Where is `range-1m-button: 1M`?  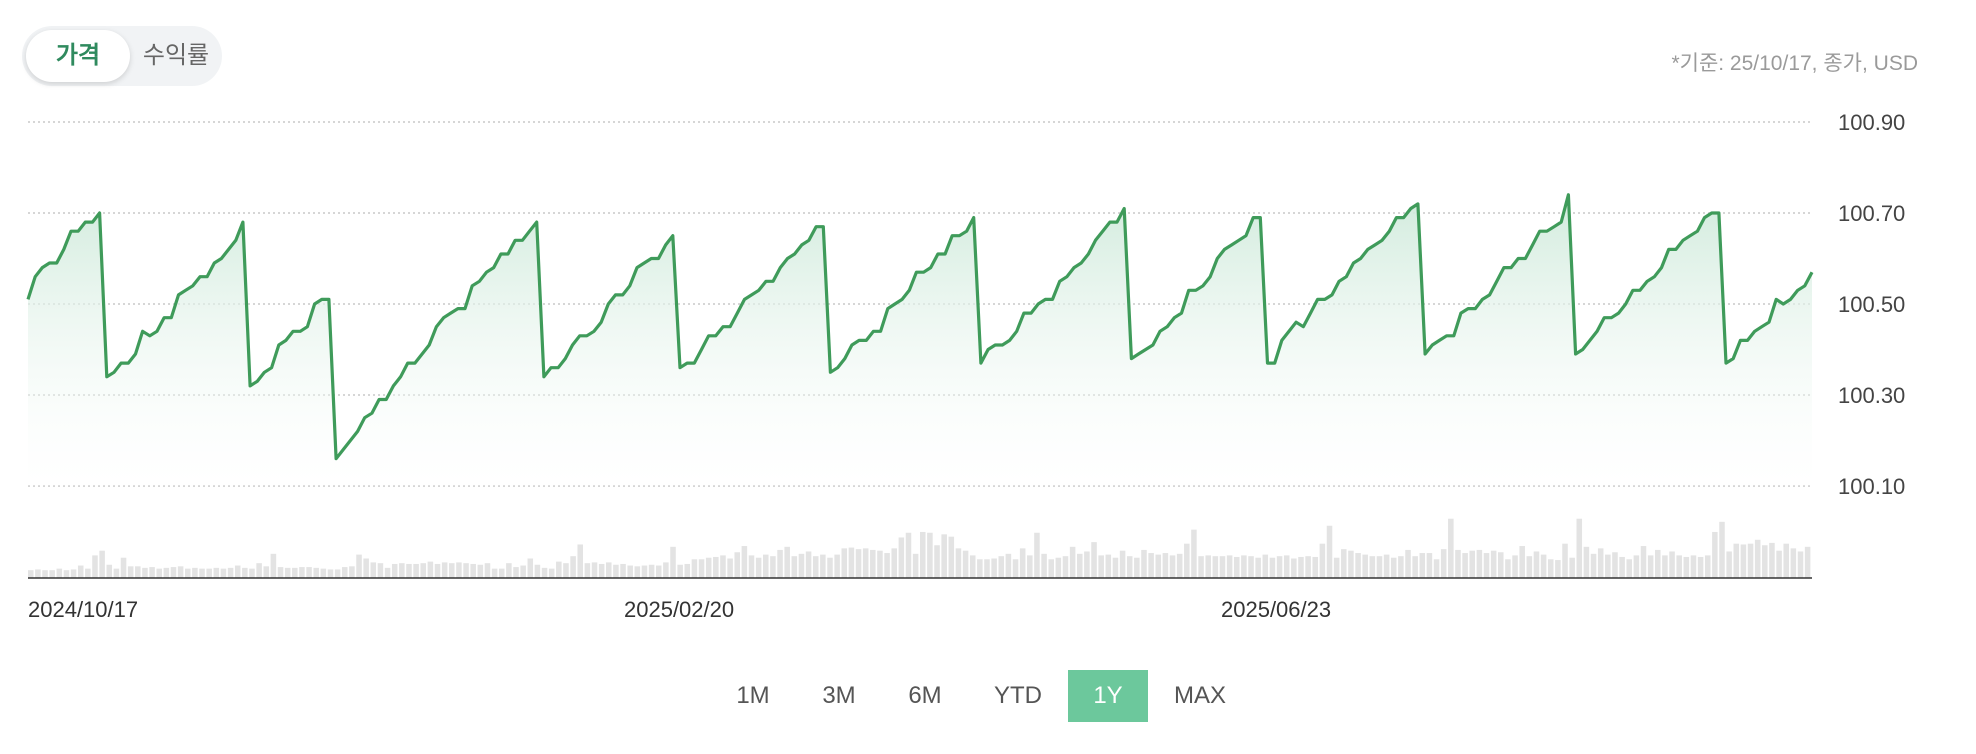 range-1m-button: 1M is located at coordinates (753, 695).